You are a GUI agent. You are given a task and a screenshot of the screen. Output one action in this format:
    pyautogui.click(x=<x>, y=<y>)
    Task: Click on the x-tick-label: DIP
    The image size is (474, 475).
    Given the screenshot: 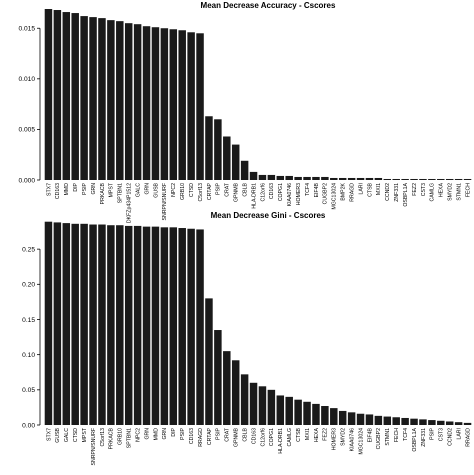 What is the action you would take?
    pyautogui.click(x=76, y=186)
    